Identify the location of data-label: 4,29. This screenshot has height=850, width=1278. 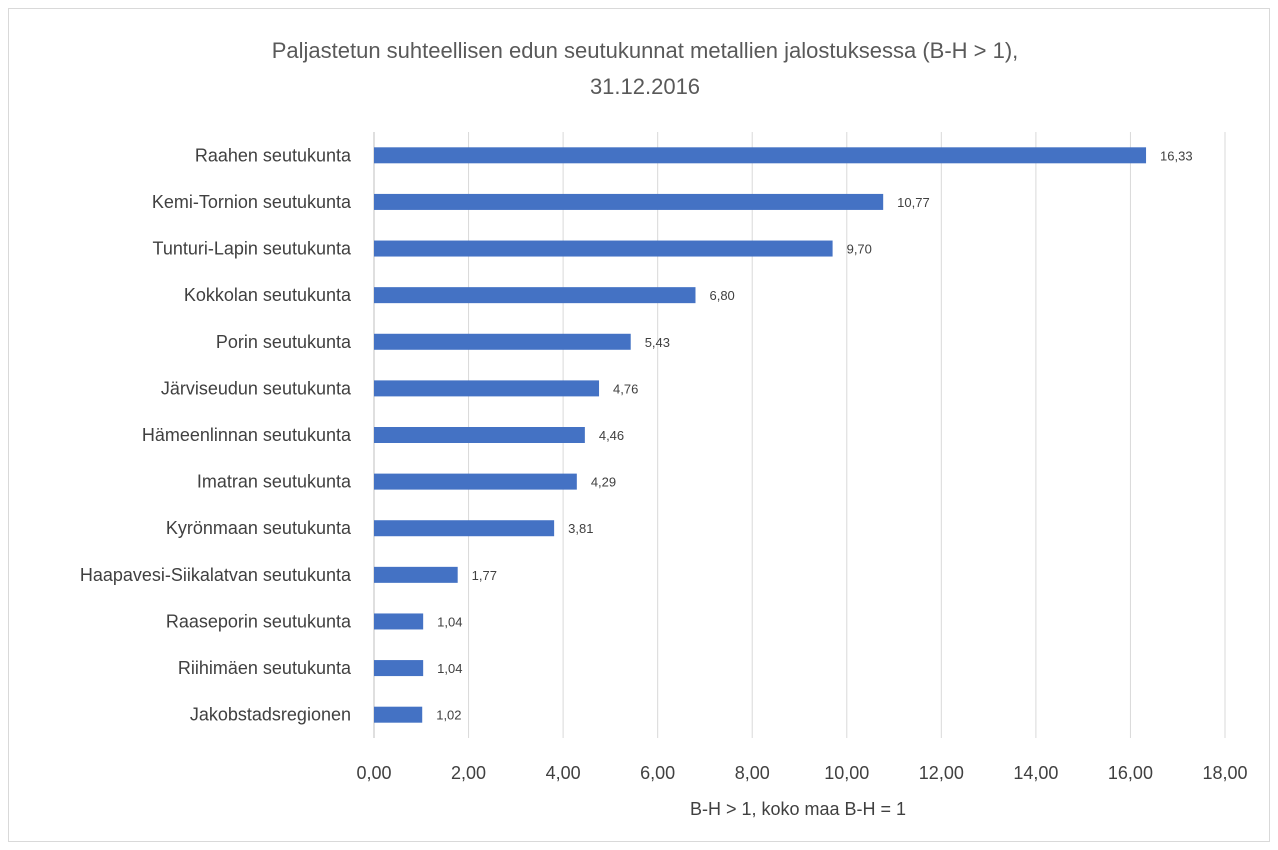
(603, 482).